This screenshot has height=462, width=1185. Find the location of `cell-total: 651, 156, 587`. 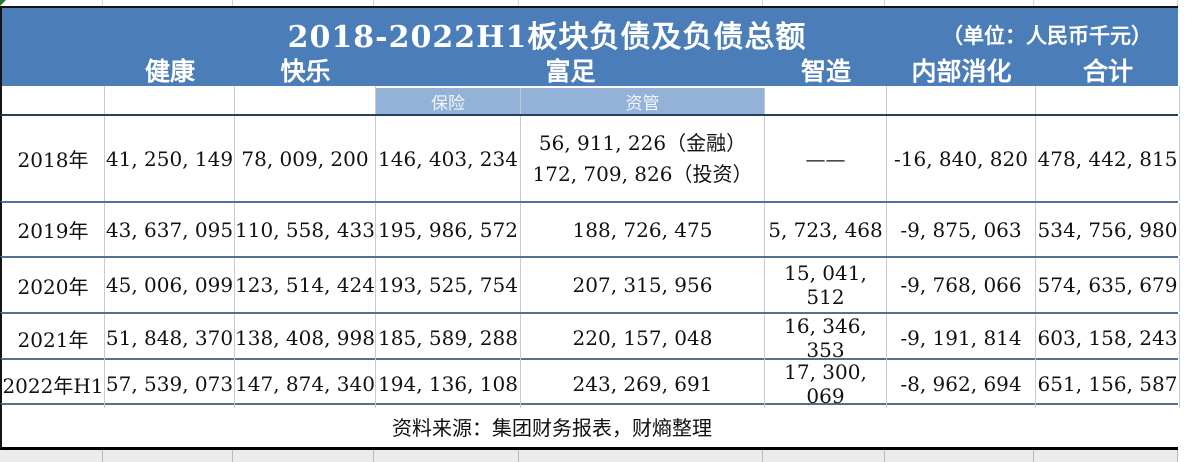

cell-total: 651, 156, 587 is located at coordinates (1108, 384).